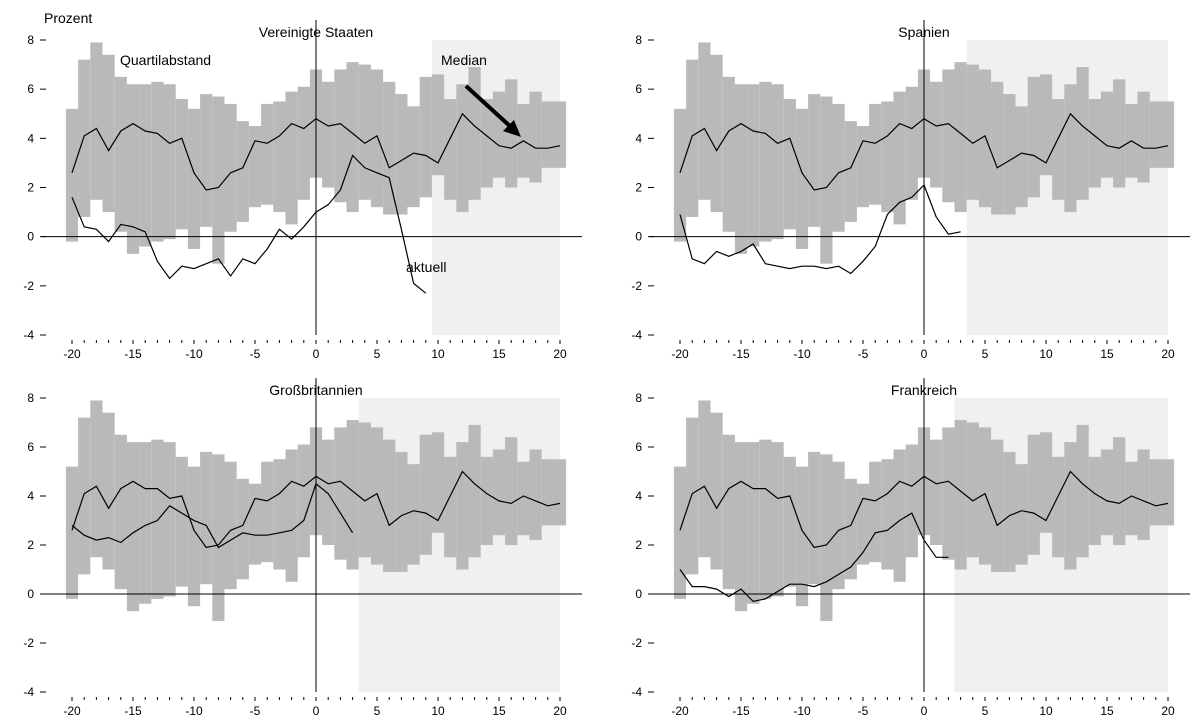 This screenshot has height=715, width=1190. What do you see at coordinates (985, 709) in the screenshot?
I see `france-x-tick-label: 5` at bounding box center [985, 709].